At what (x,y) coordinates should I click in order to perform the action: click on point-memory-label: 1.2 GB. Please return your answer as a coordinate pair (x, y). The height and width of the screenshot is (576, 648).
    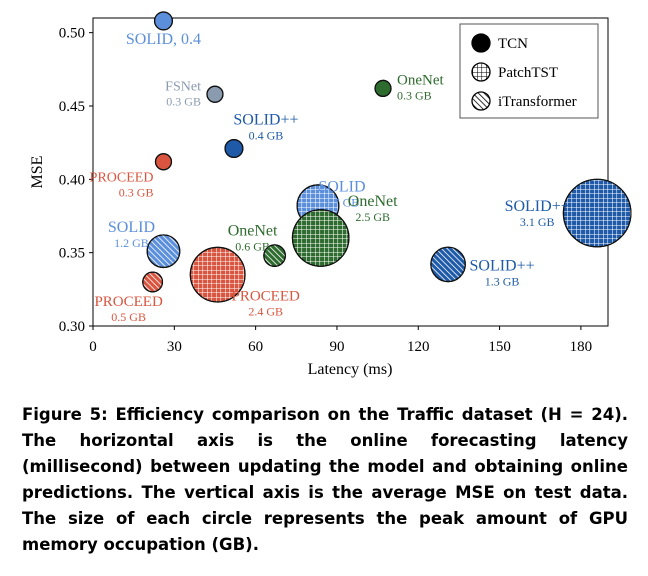
    Looking at the image, I should click on (131, 243).